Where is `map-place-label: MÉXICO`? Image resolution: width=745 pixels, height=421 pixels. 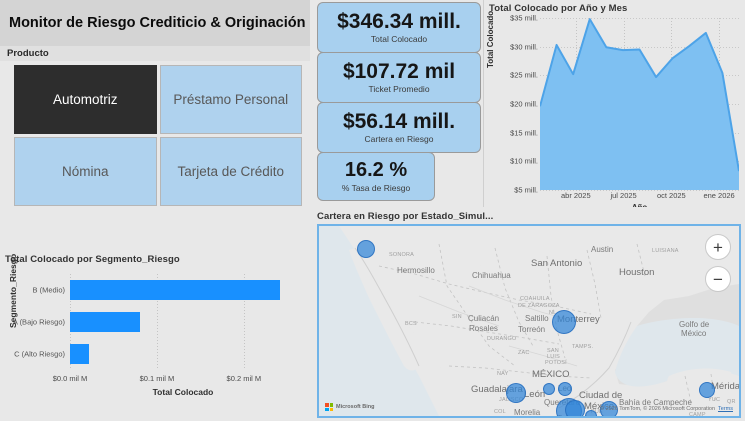
map-place-label: MÉXICO is located at coordinates (551, 374).